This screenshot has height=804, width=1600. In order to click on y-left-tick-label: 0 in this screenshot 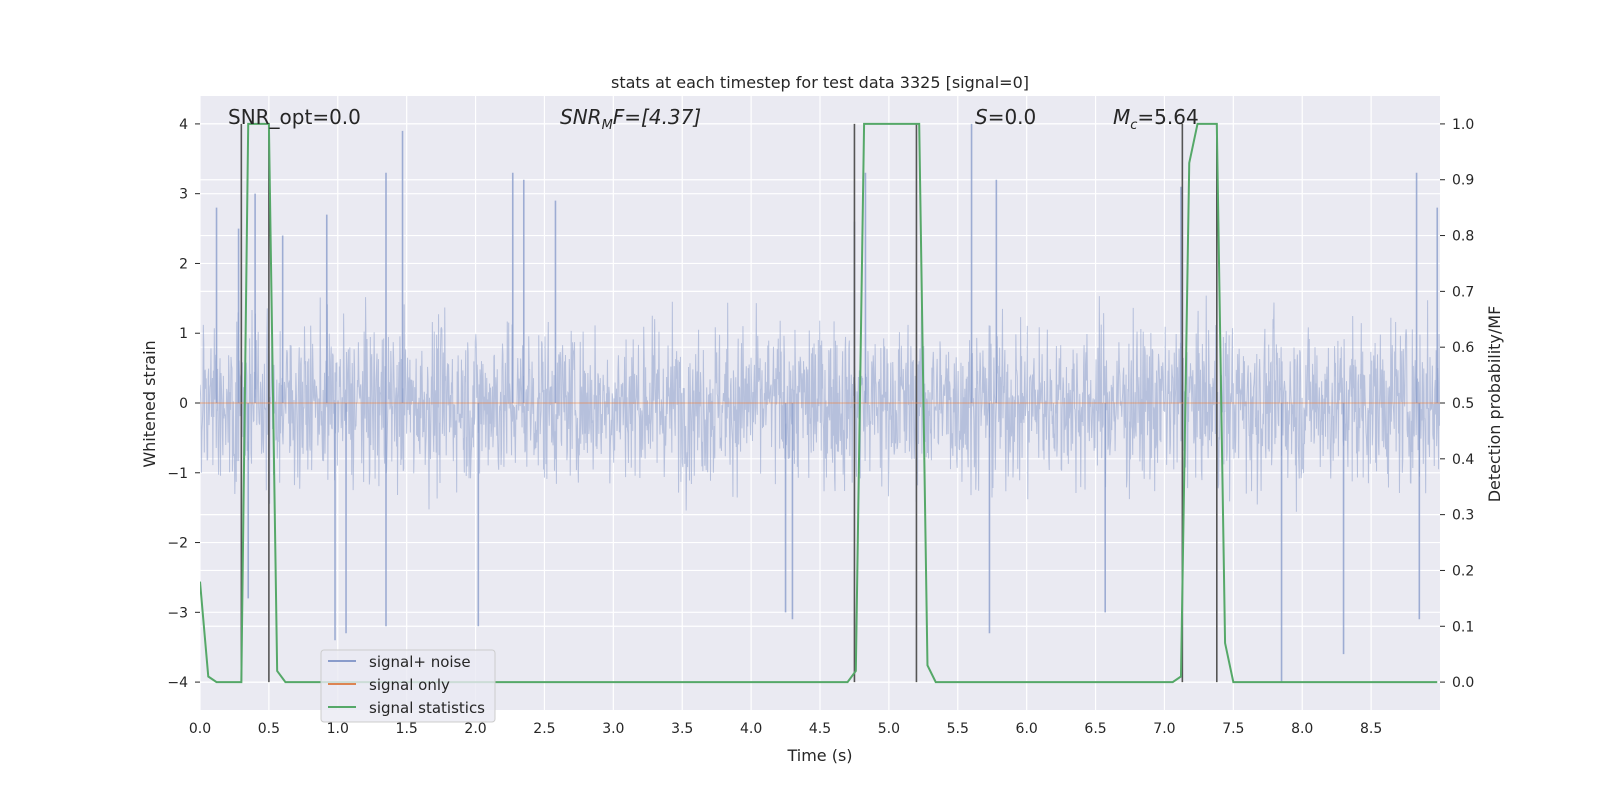, I will do `click(183, 404)`.